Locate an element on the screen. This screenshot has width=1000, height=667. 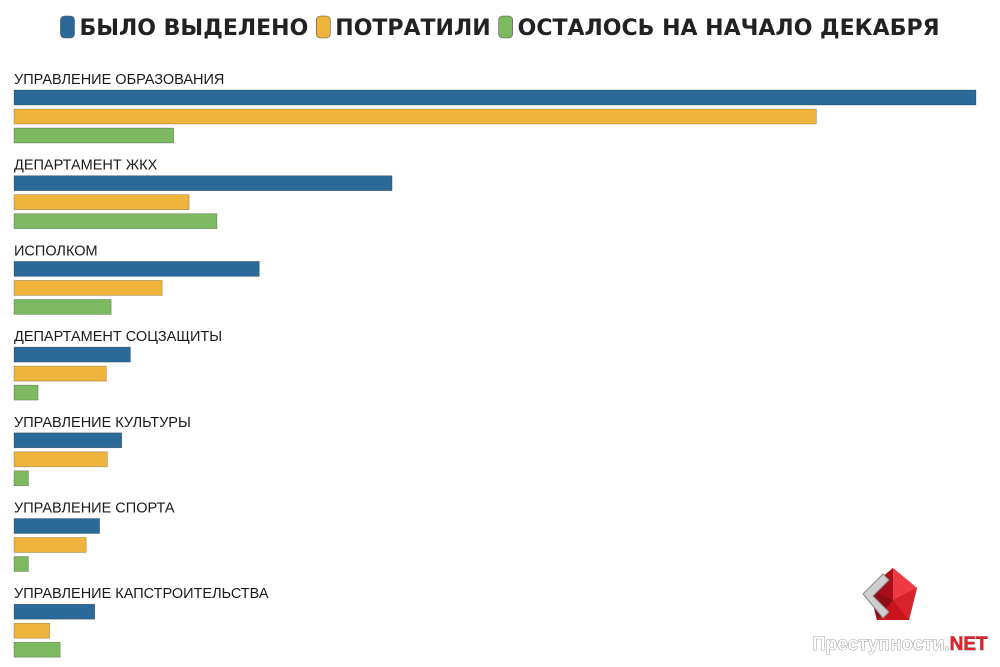
category-group-4: ДЕПАРТАМЕНТ СОЦЗАЩИТЫ is located at coordinates (117, 365).